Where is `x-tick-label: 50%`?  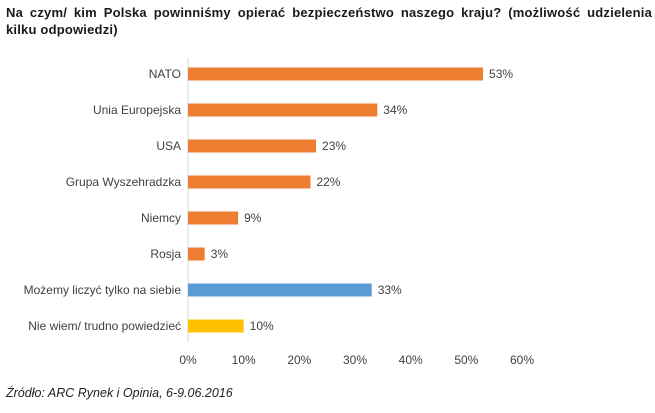
x-tick-label: 50% is located at coordinates (466, 360).